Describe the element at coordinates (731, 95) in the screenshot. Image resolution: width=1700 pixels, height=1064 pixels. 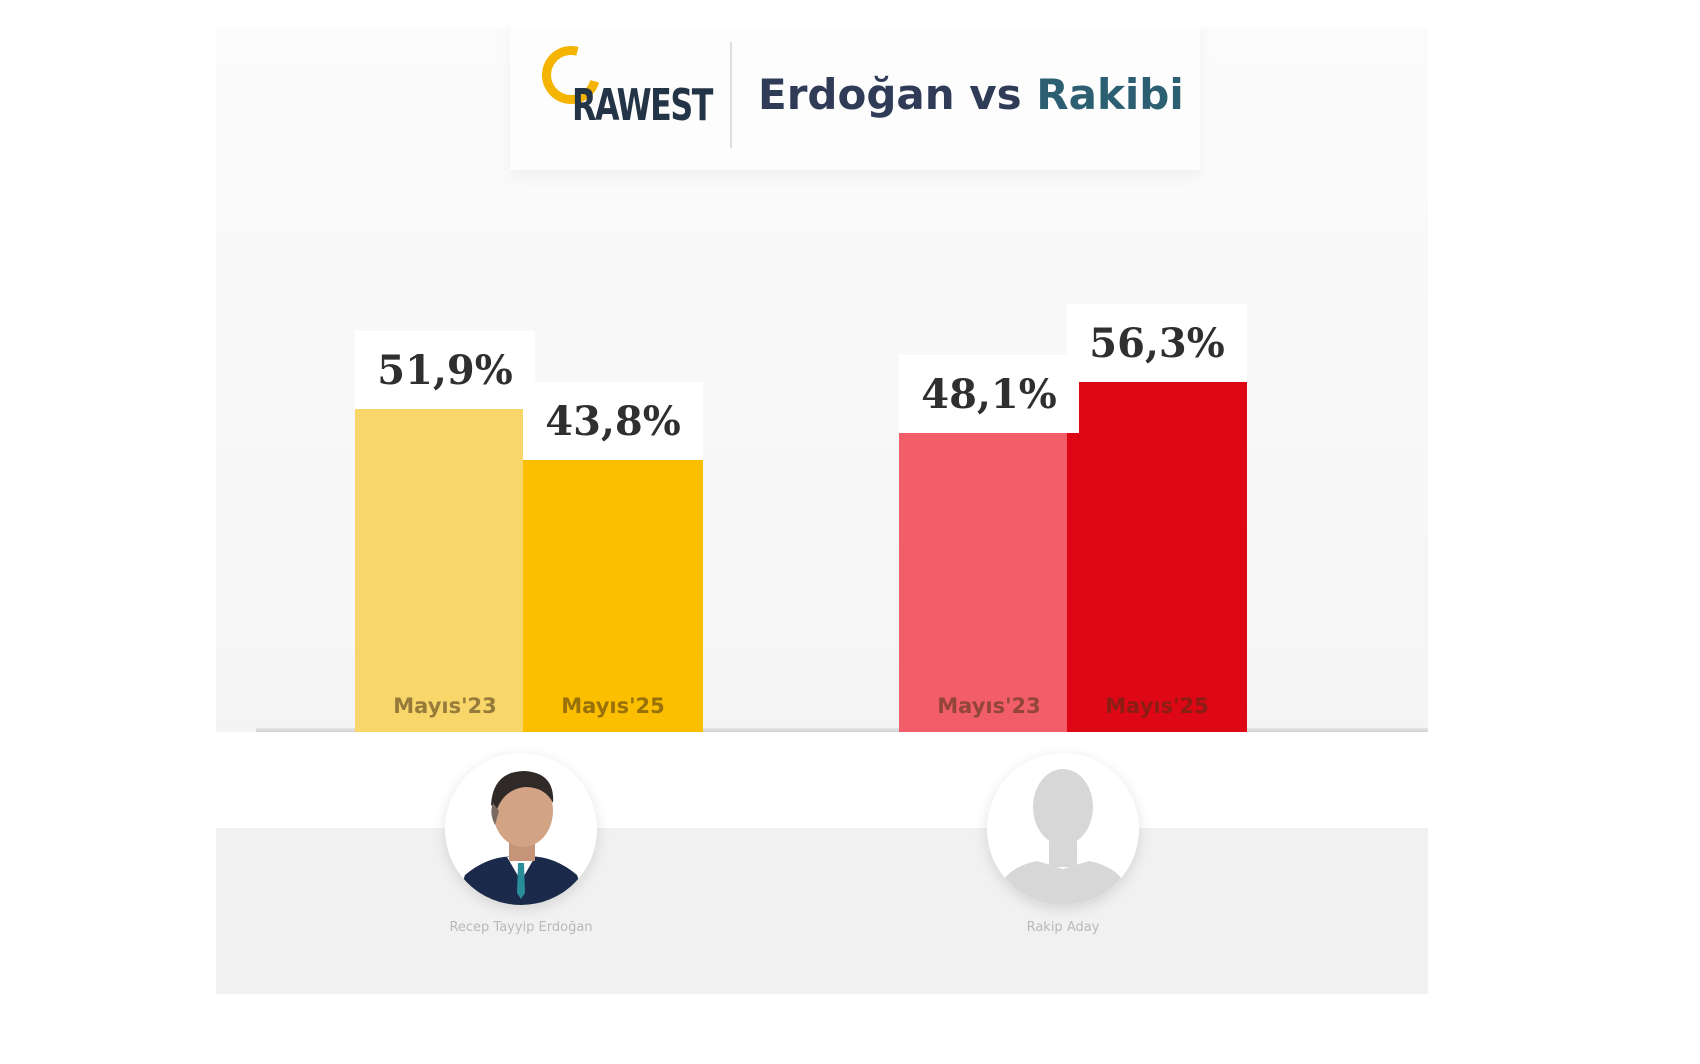
I see `header-divider` at that location.